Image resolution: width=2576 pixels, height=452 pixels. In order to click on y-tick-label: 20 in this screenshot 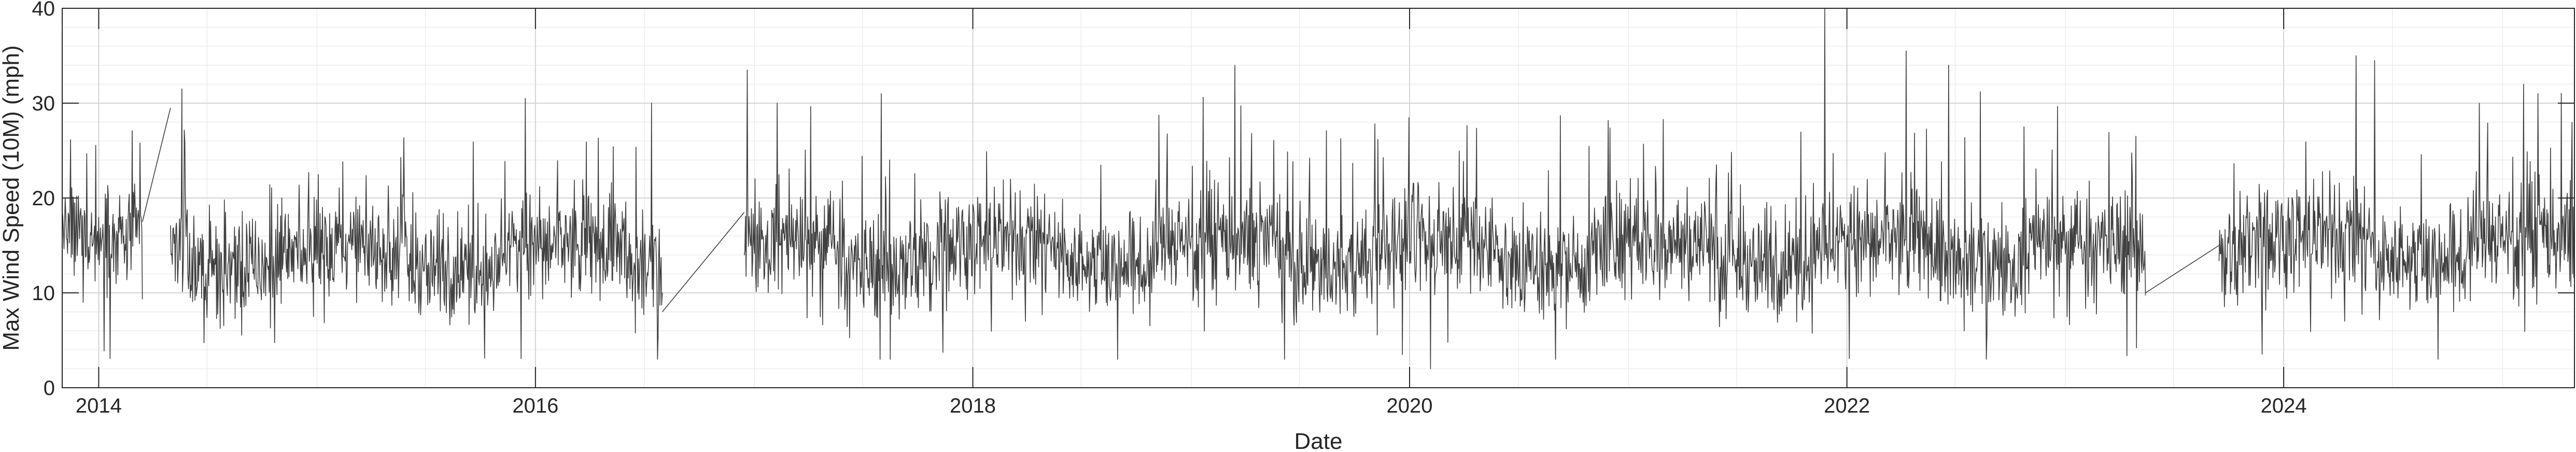, I will do `click(43, 198)`.